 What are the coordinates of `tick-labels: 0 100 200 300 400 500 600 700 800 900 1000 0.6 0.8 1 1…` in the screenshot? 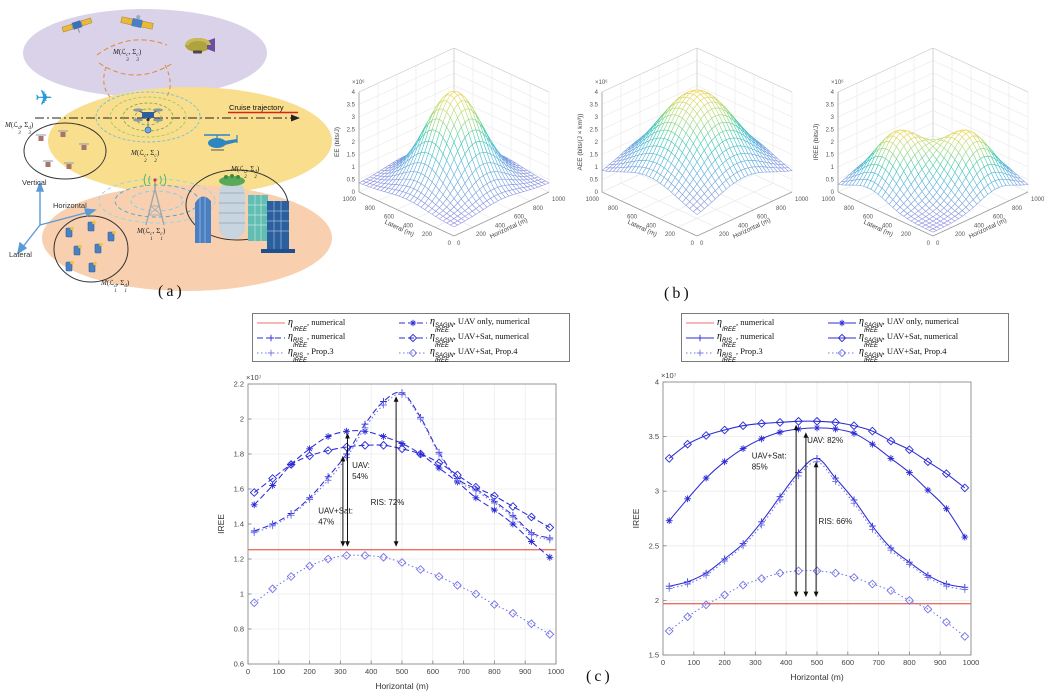 It's located at (399, 528).